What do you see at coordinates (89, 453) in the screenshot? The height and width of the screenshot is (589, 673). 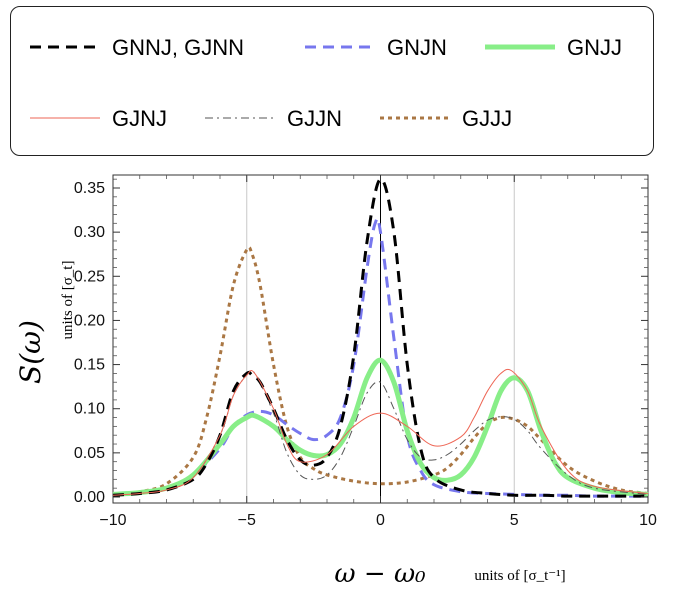 I see `y-tick-label: 0.05` at bounding box center [89, 453].